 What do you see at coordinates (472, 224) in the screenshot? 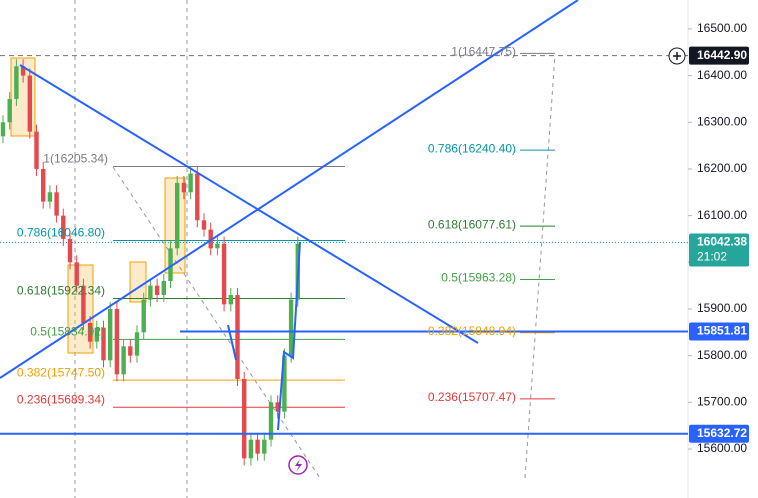
I see `fib-label: 0.618(16077.61)` at bounding box center [472, 224].